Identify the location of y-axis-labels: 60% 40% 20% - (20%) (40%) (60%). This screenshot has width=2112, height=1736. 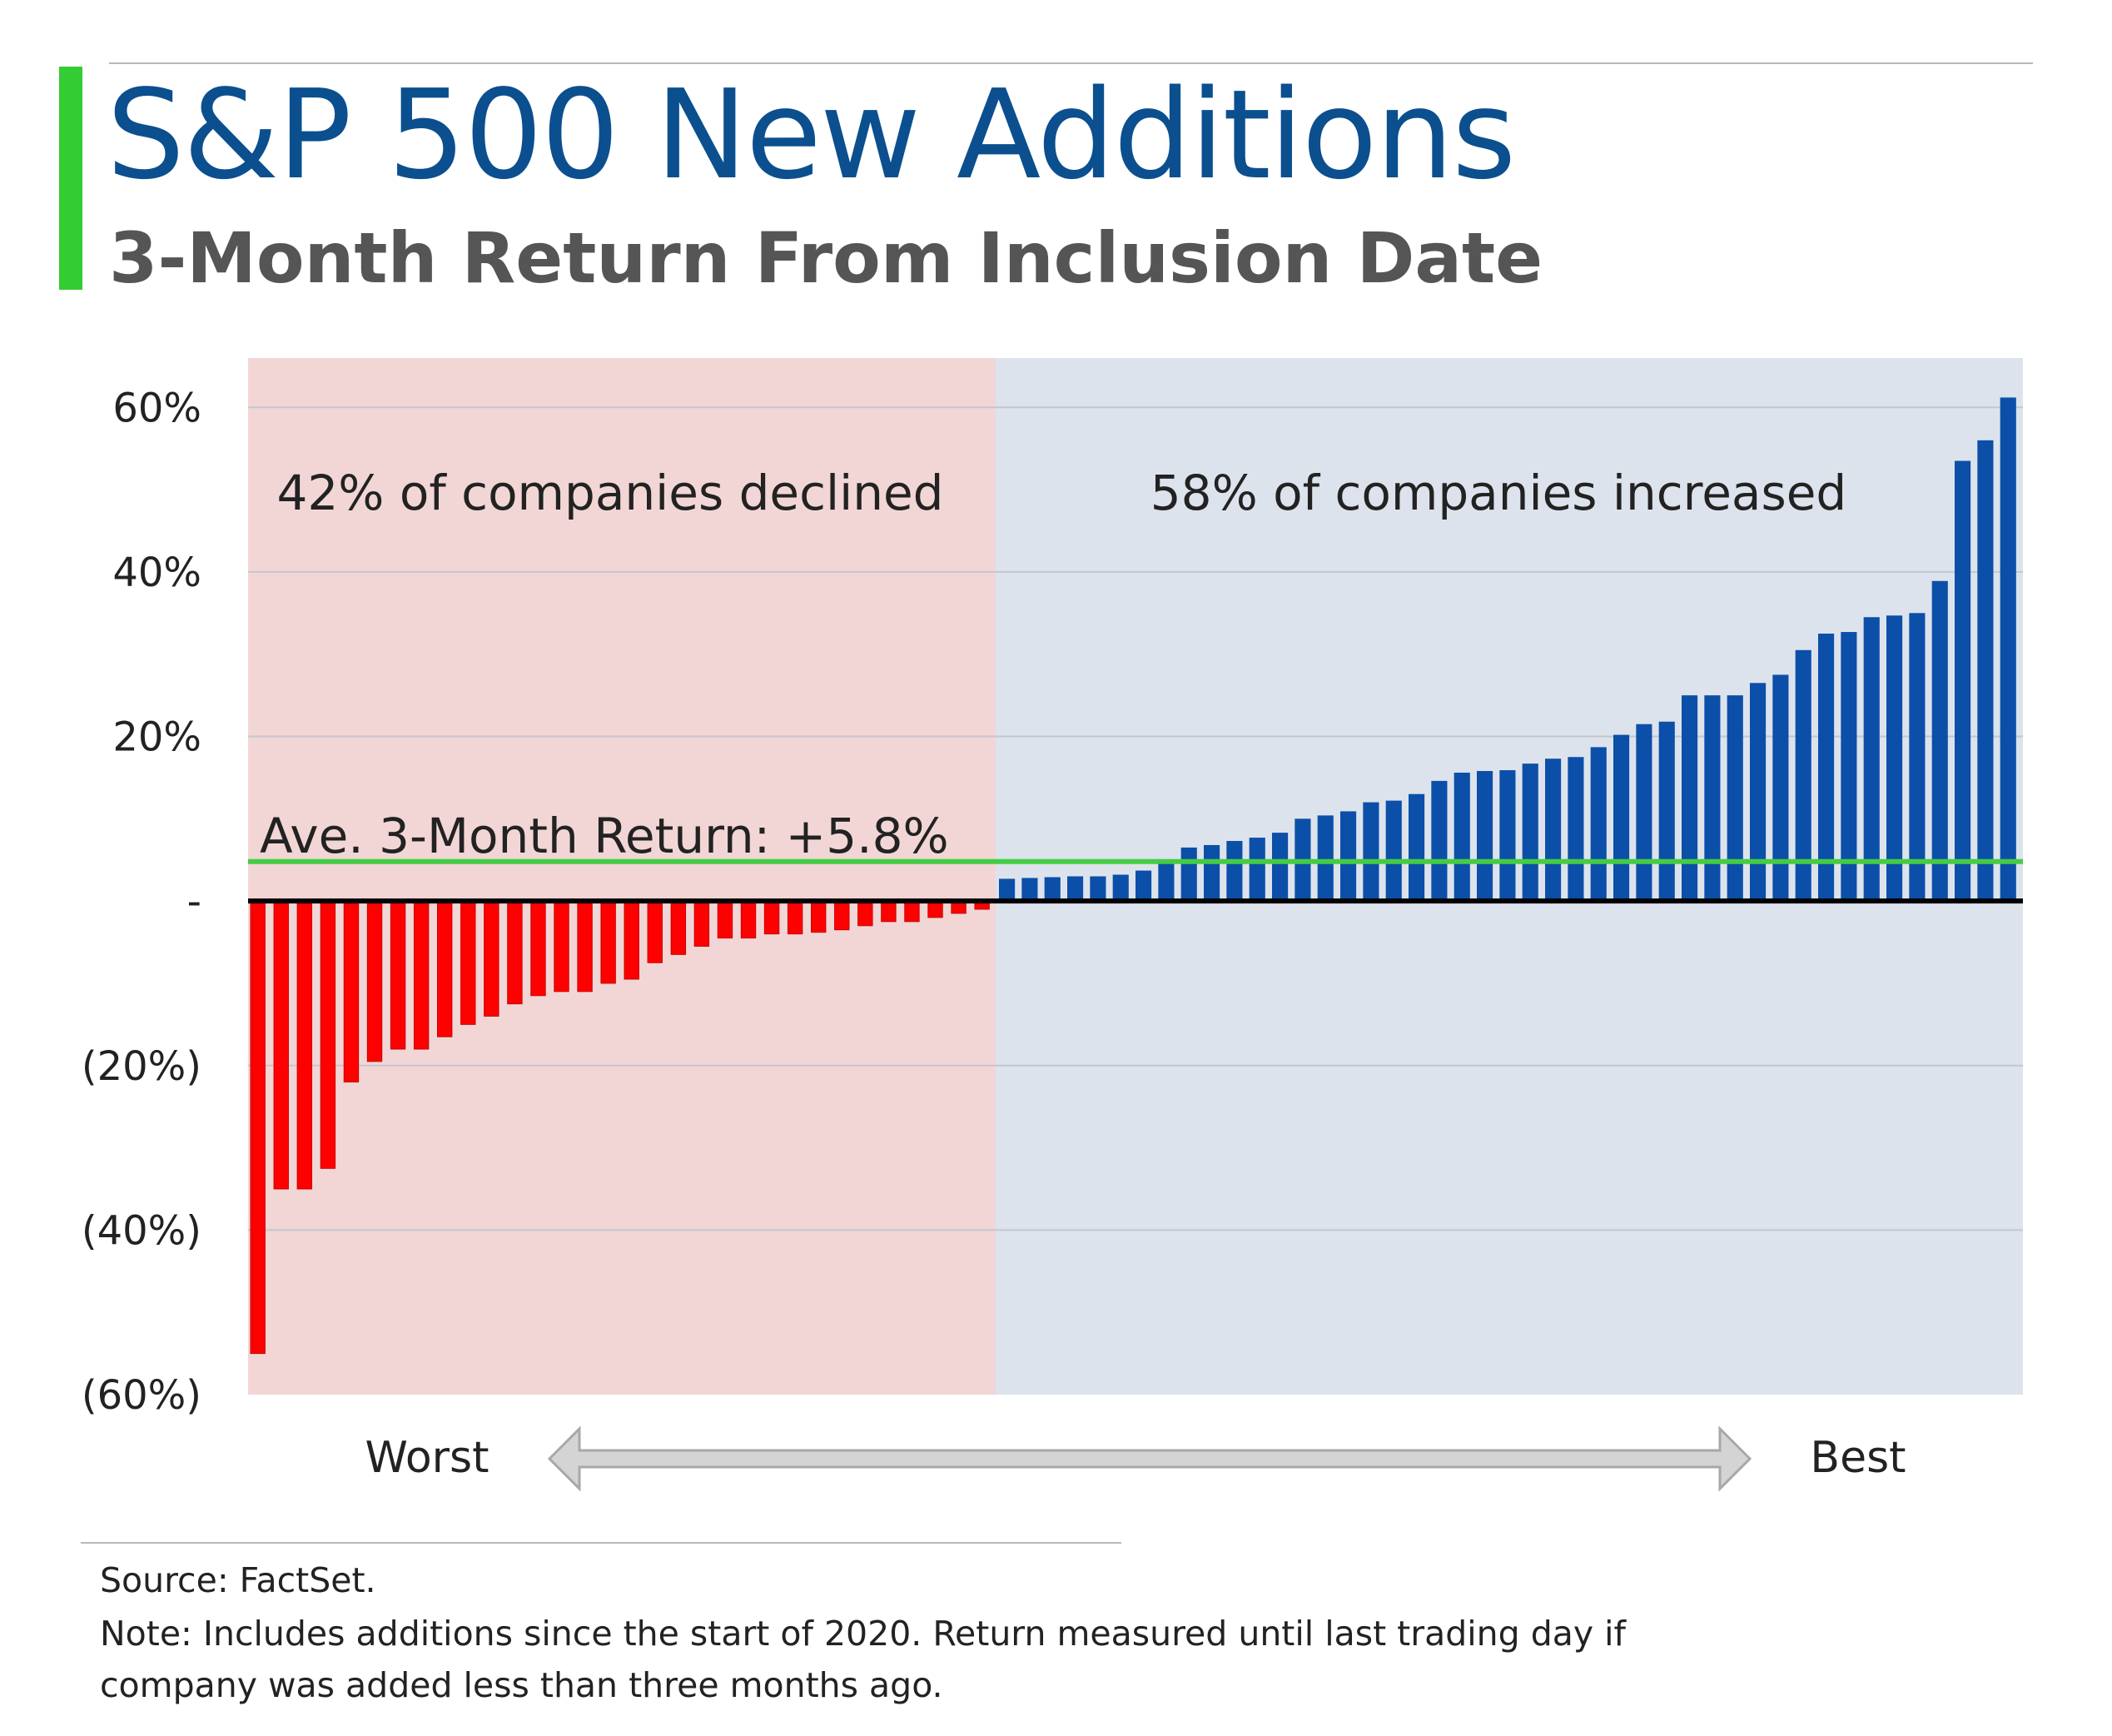
(141, 902).